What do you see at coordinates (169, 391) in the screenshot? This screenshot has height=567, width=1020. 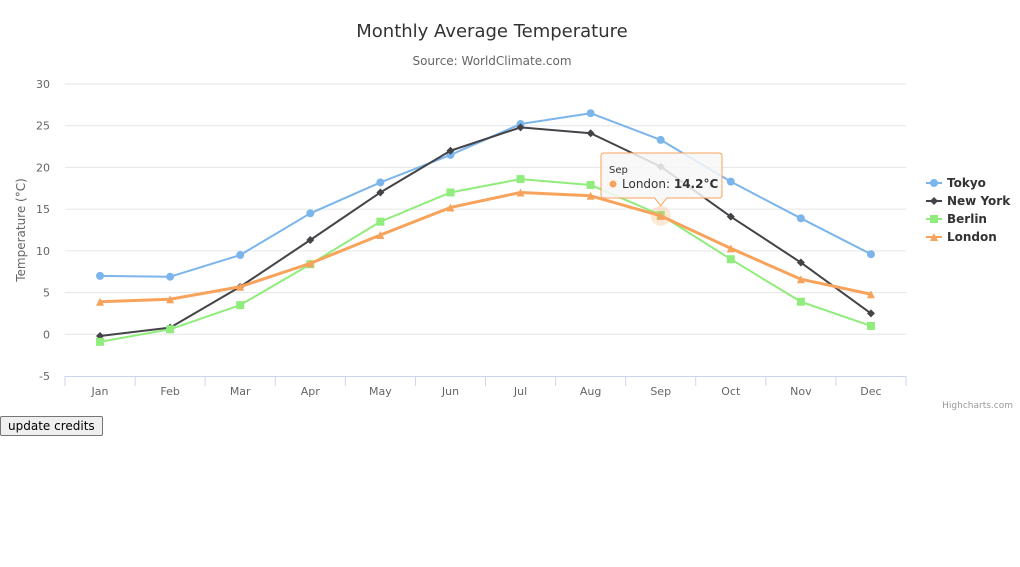 I see `x-tick-label: Feb` at bounding box center [169, 391].